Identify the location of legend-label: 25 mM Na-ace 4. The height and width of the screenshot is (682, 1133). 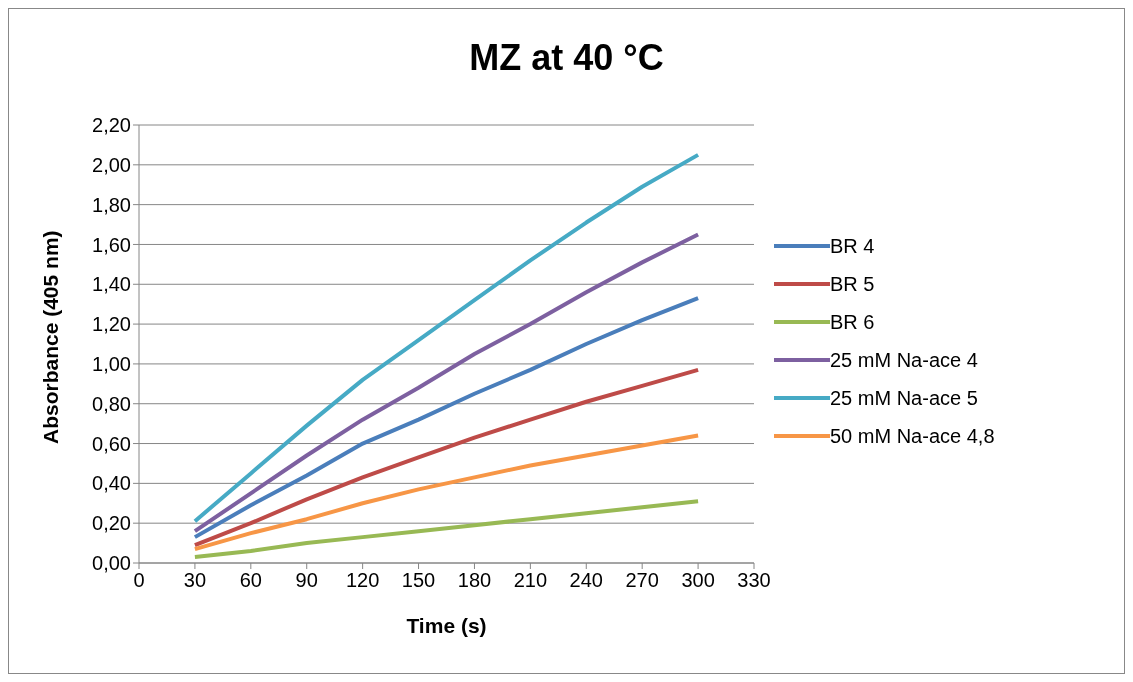
(904, 360).